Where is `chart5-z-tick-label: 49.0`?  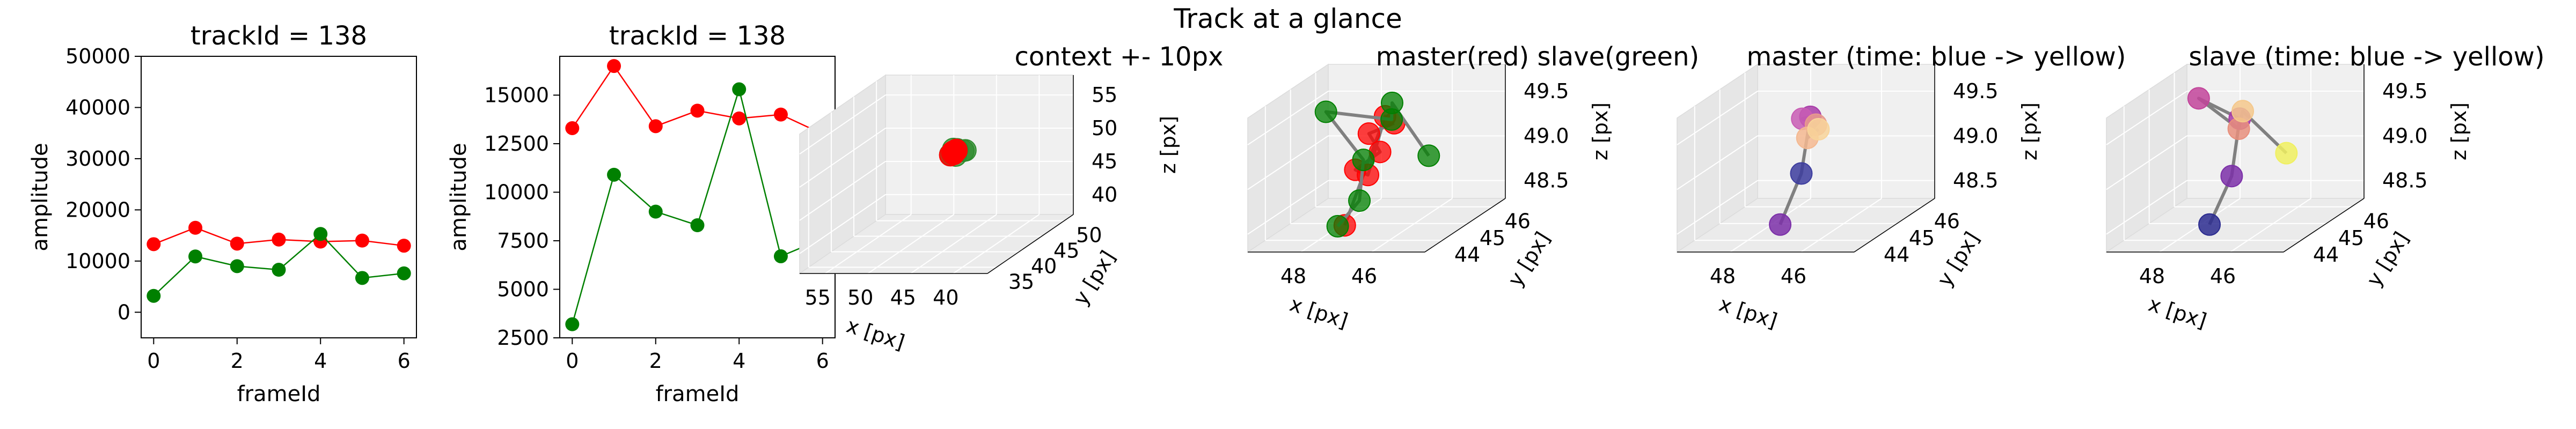 chart5-z-tick-label: 49.0 is located at coordinates (1976, 135).